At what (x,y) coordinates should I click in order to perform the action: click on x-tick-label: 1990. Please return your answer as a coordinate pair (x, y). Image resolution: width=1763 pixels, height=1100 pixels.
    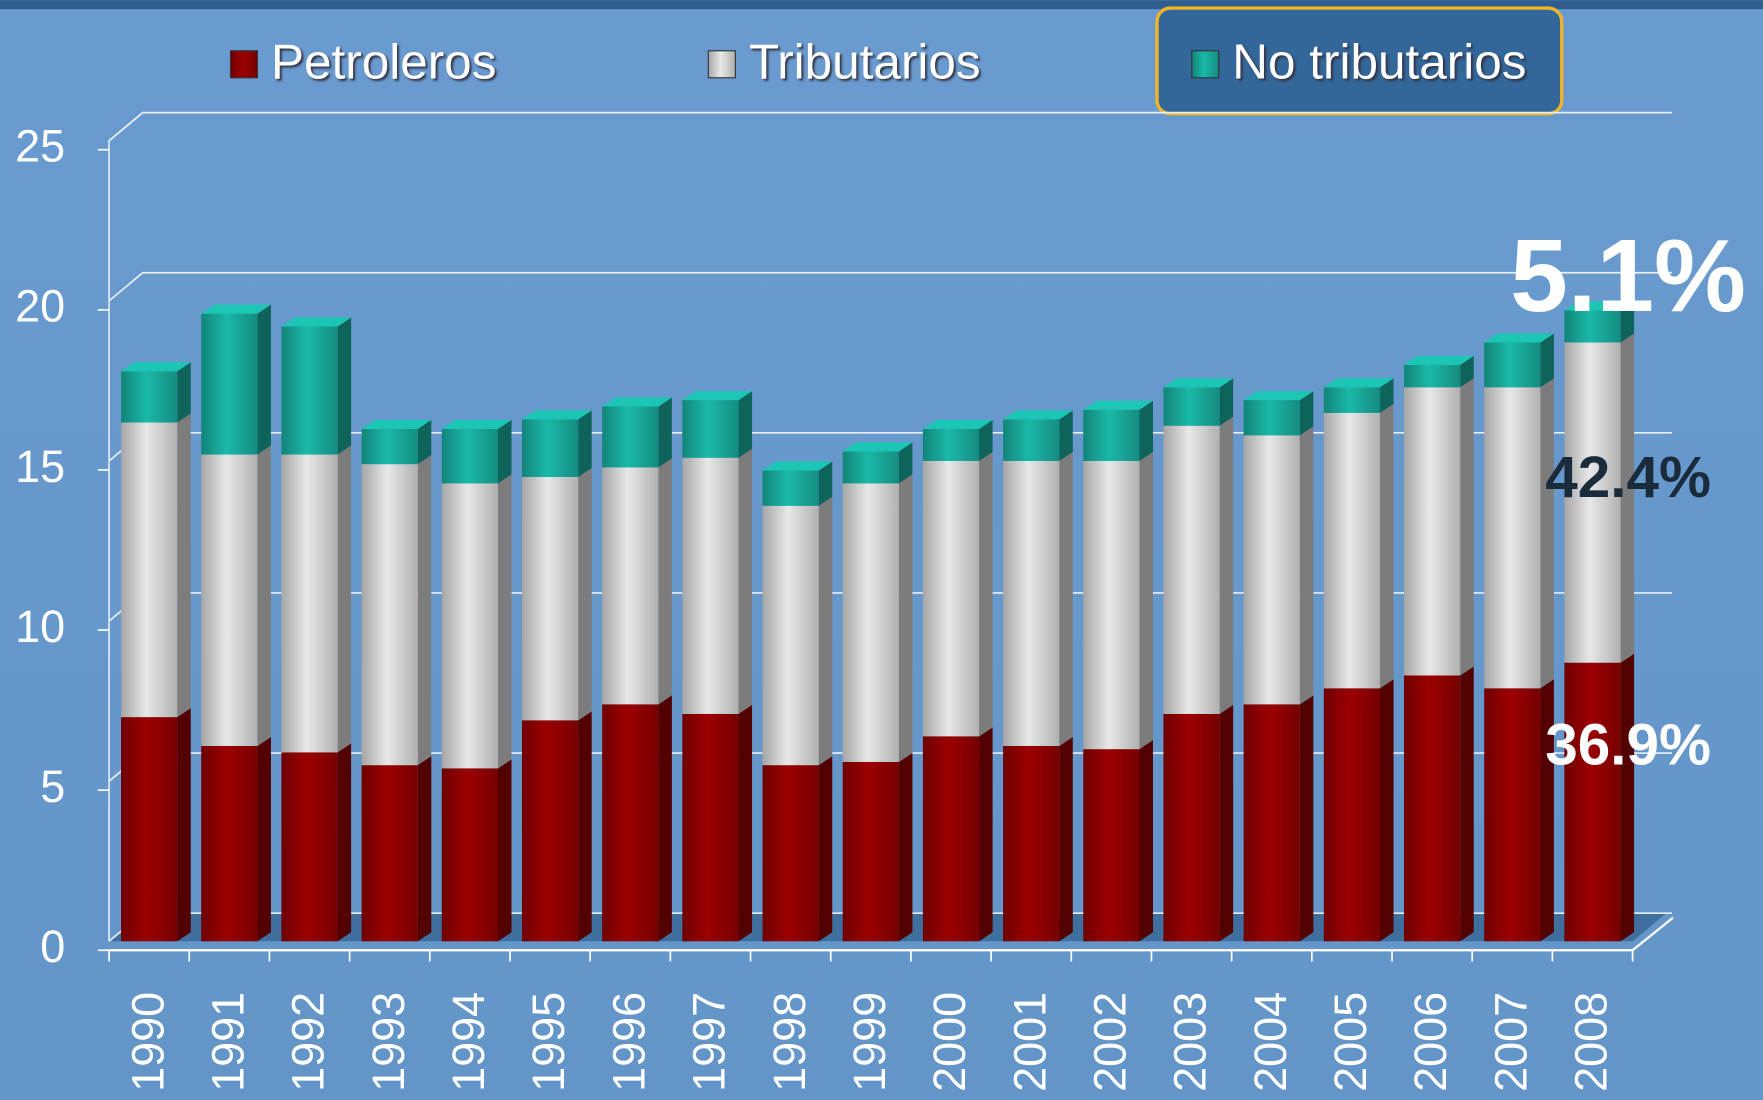
    Looking at the image, I should click on (147, 1042).